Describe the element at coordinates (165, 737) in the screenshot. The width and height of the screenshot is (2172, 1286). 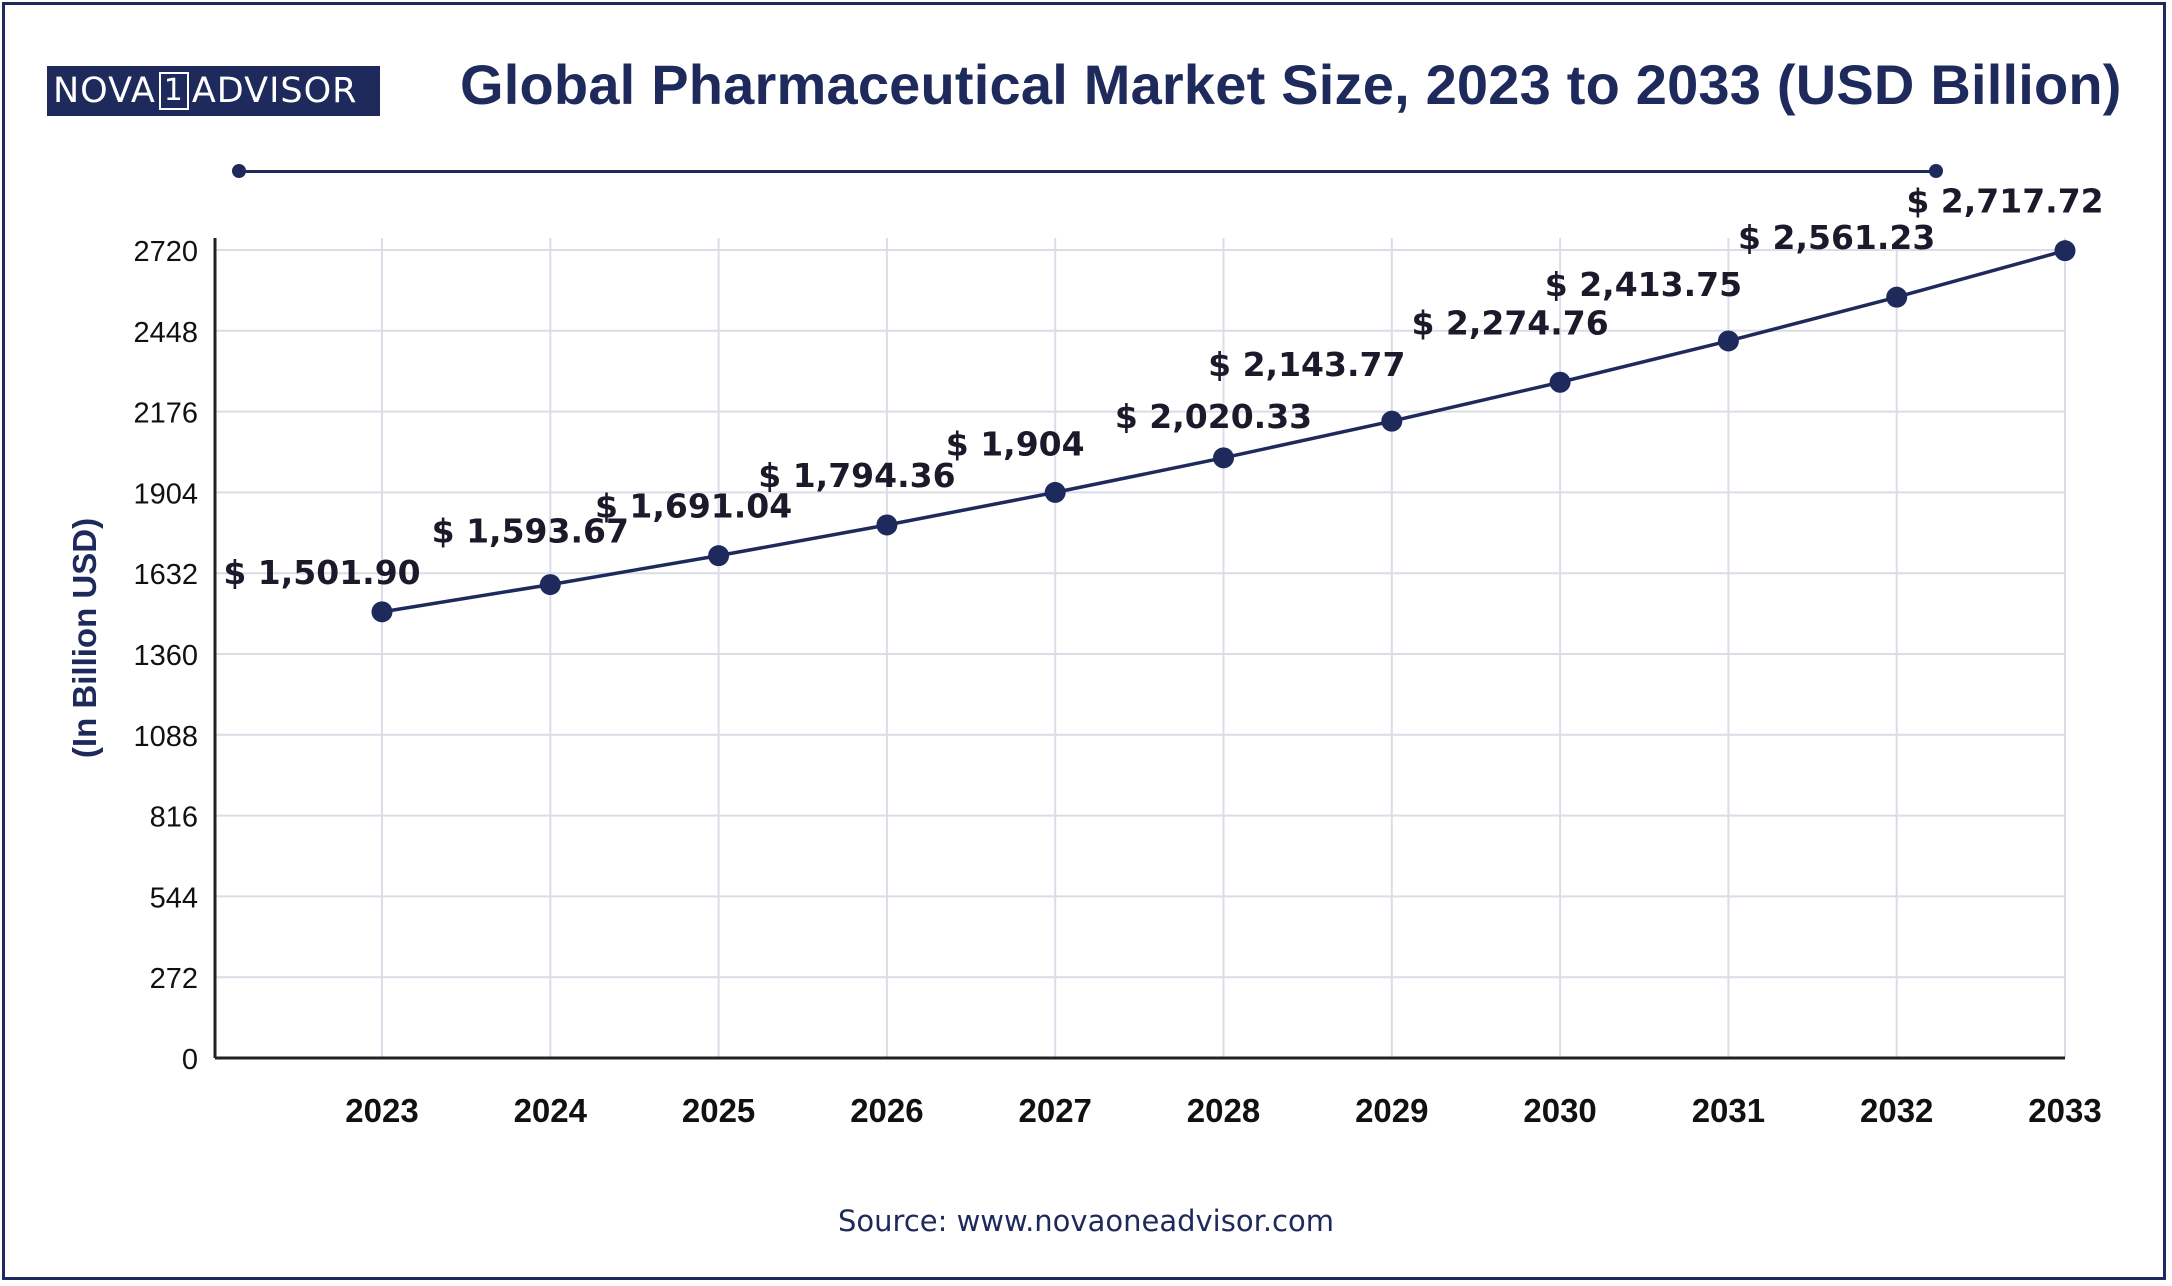
I see `y-tick-label: 1088` at that location.